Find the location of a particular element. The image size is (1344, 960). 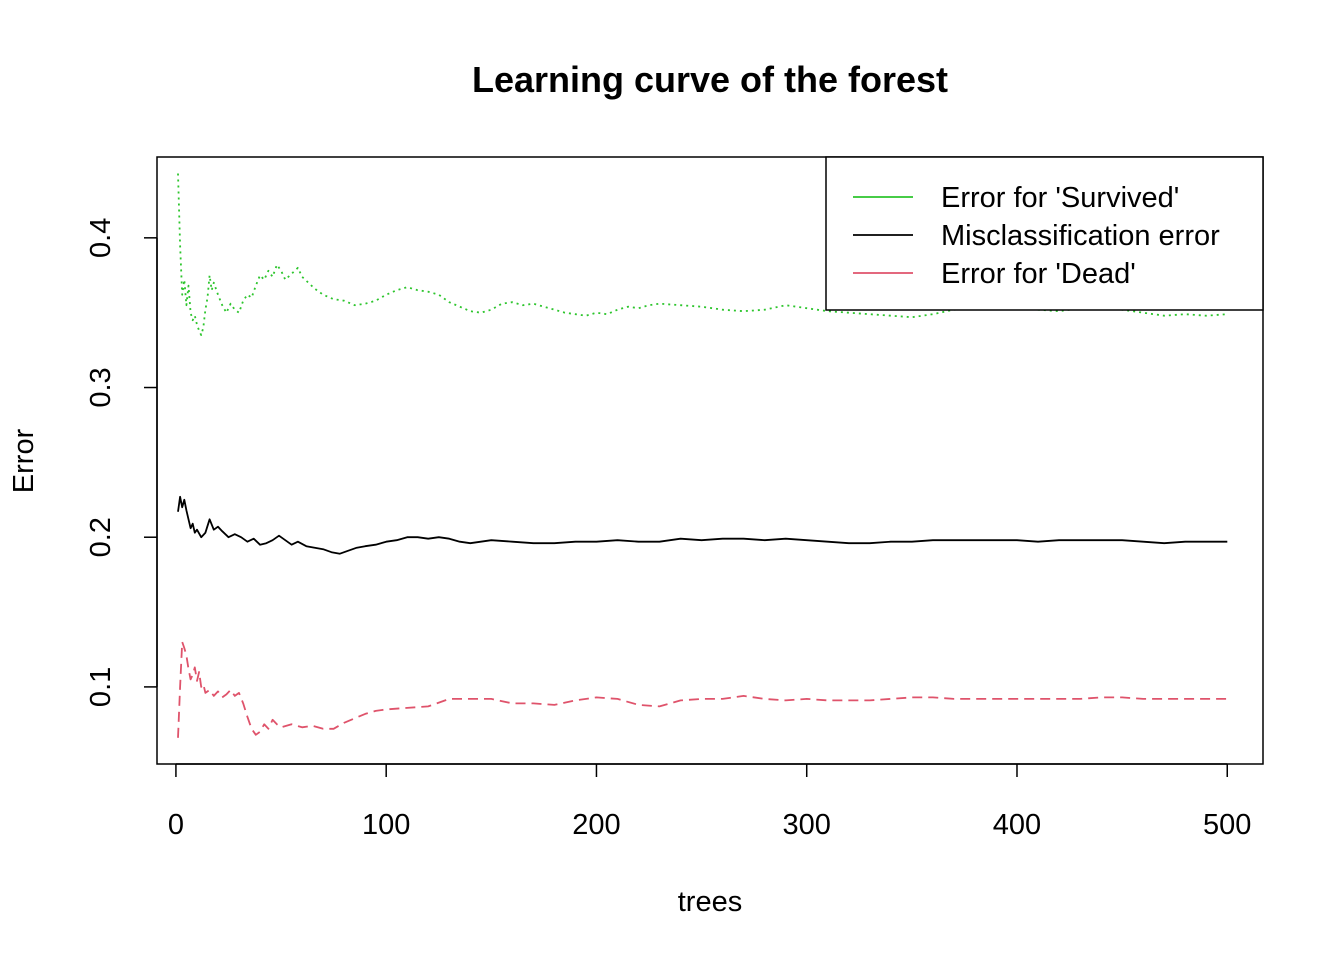

legend-box is located at coordinates (1044, 233).